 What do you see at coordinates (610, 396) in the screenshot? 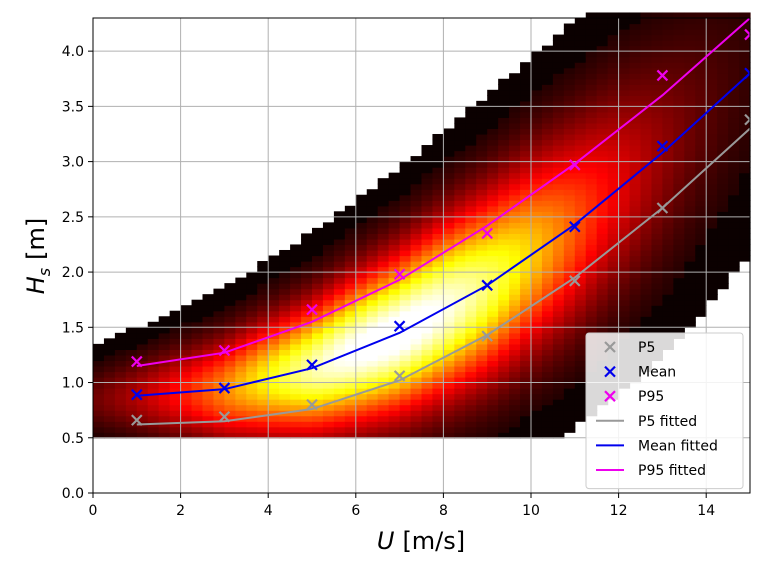
I see `legend-p95-swatch` at bounding box center [610, 396].